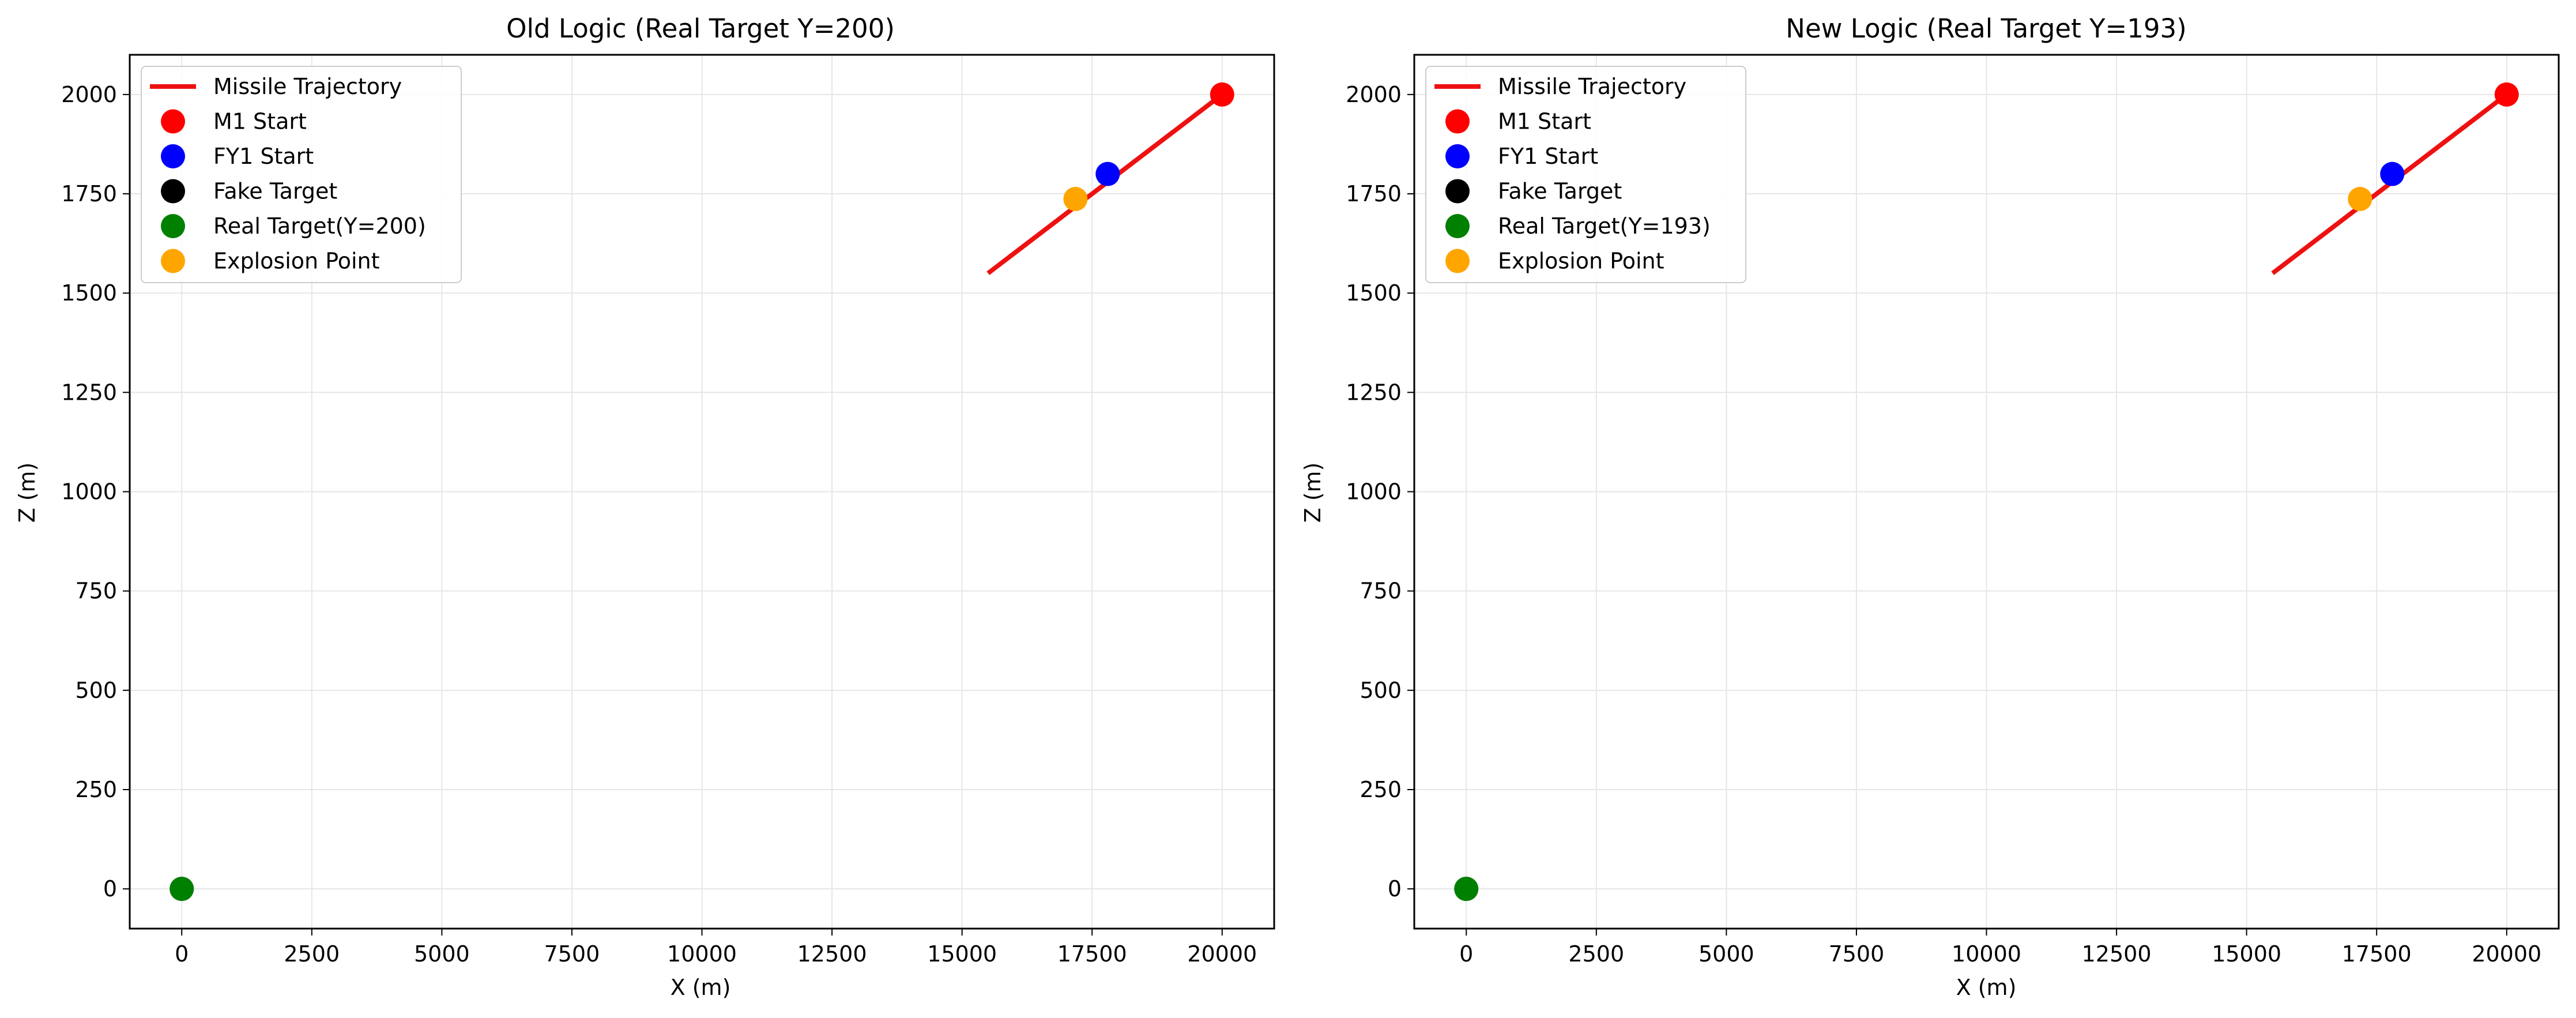 The image size is (2576, 1018). Describe the element at coordinates (700, 28) in the screenshot. I see `chart-title: Old Logic (Real Target Y=200)` at that location.